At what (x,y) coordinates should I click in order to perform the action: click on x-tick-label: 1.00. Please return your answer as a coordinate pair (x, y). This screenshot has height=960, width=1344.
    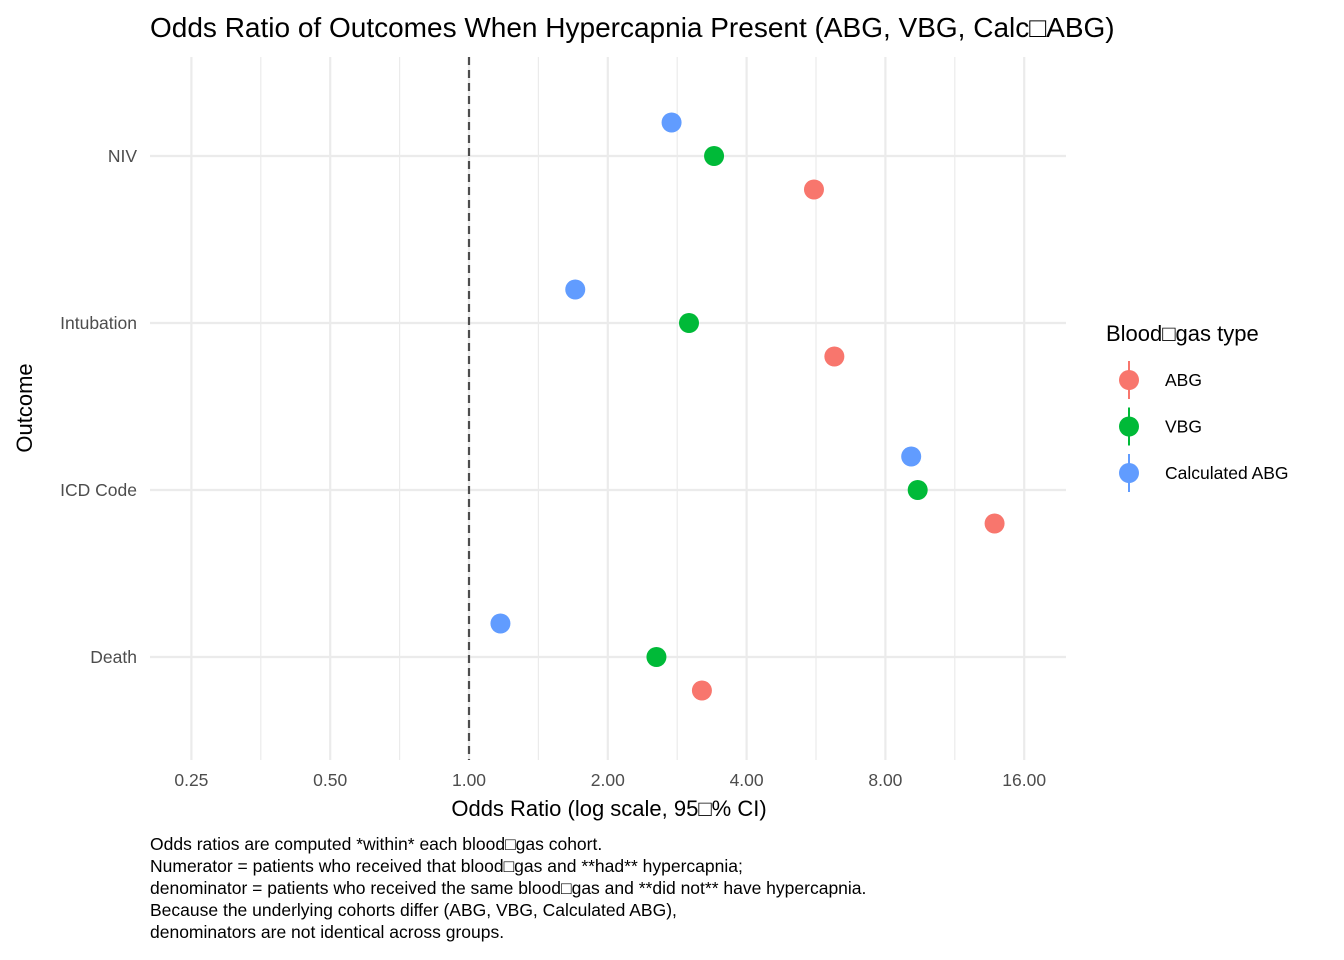
    Looking at the image, I should click on (469, 780).